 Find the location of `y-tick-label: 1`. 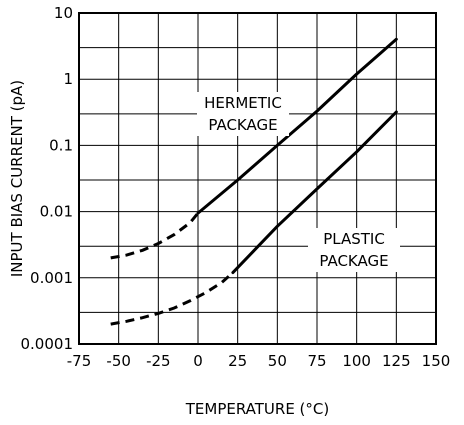

y-tick-label: 1 is located at coordinates (68, 79).